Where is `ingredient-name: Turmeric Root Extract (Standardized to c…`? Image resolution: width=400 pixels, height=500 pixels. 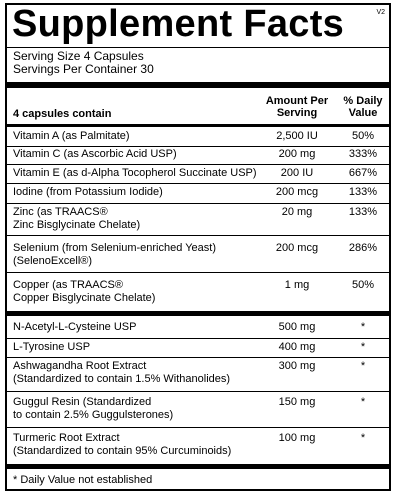 ingredient-name: Turmeric Root Extract (Standardized to c… is located at coordinates (135, 445).